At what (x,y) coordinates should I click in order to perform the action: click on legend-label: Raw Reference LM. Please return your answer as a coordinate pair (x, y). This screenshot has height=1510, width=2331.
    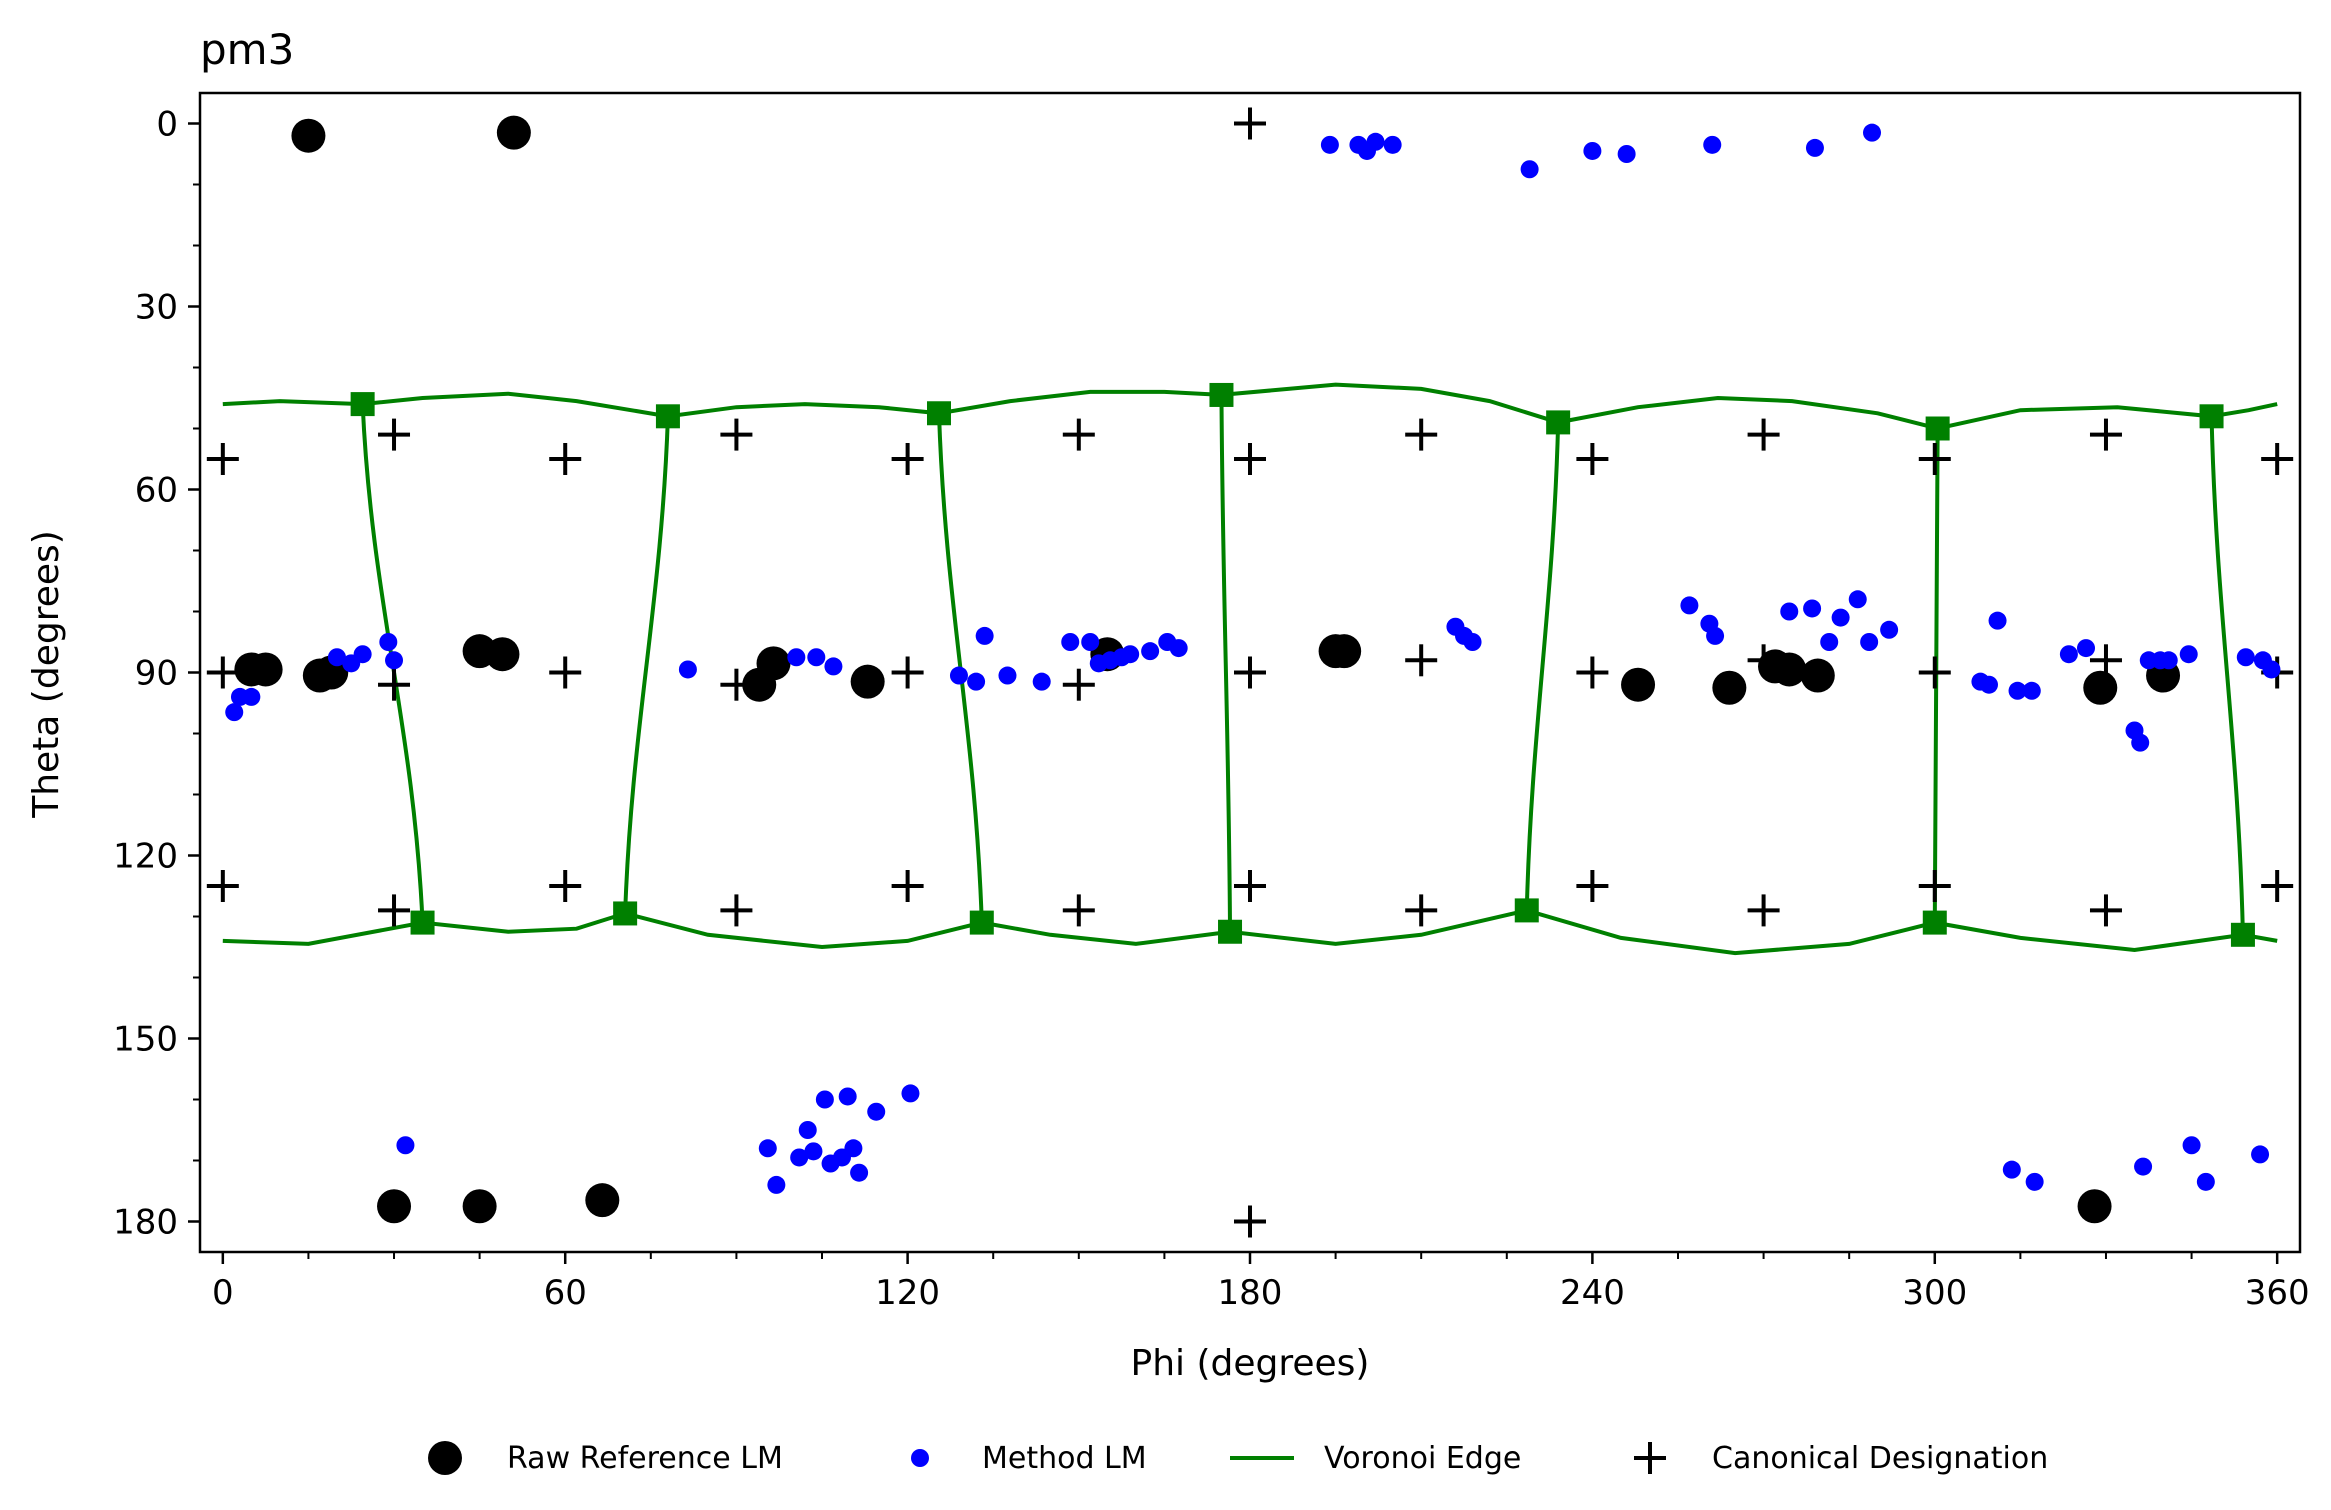
    Looking at the image, I should click on (645, 1458).